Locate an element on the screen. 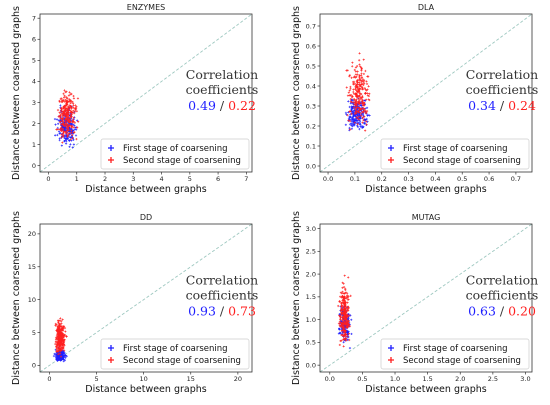 Image resolution: width=550 pixels, height=405 pixels. y-tick-label: 0.7 is located at coordinates (311, 26).